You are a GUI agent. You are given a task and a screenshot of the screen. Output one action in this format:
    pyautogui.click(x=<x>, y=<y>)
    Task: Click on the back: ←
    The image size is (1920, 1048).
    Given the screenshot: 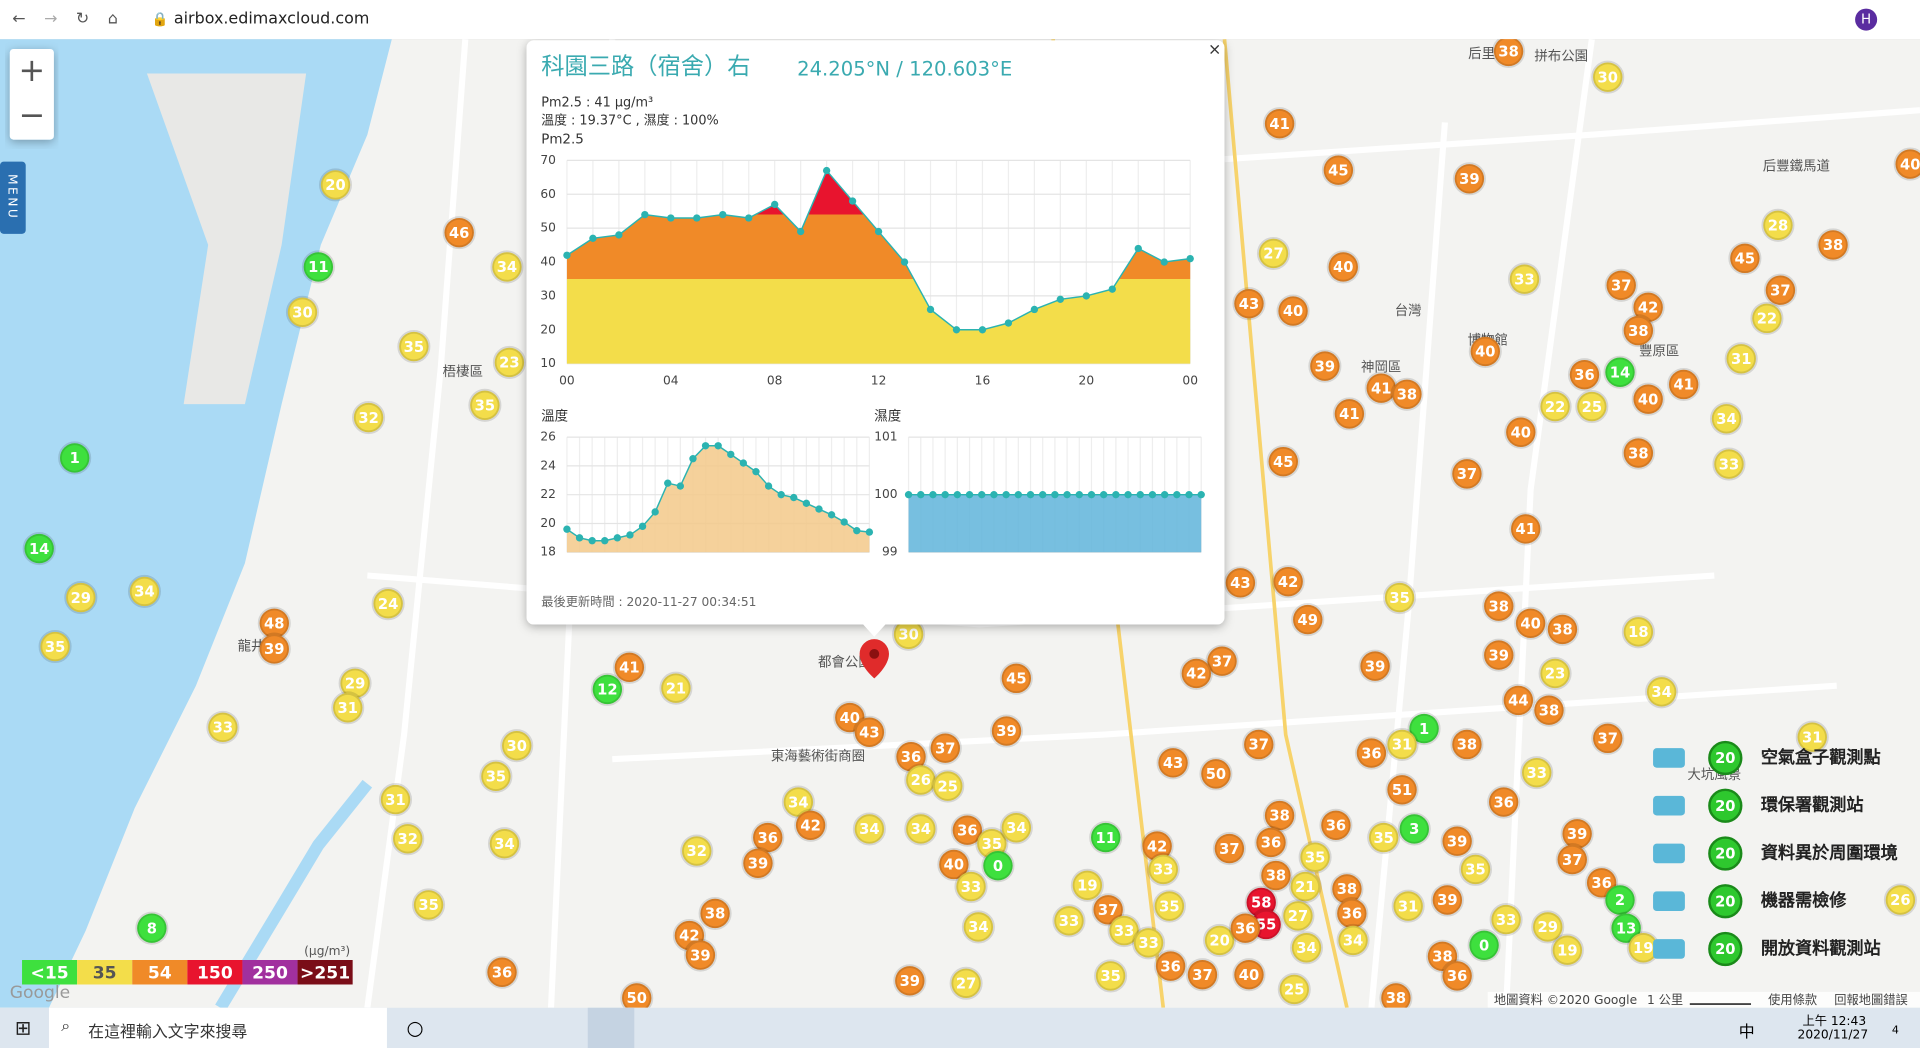 What is the action you would take?
    pyautogui.click(x=19, y=19)
    